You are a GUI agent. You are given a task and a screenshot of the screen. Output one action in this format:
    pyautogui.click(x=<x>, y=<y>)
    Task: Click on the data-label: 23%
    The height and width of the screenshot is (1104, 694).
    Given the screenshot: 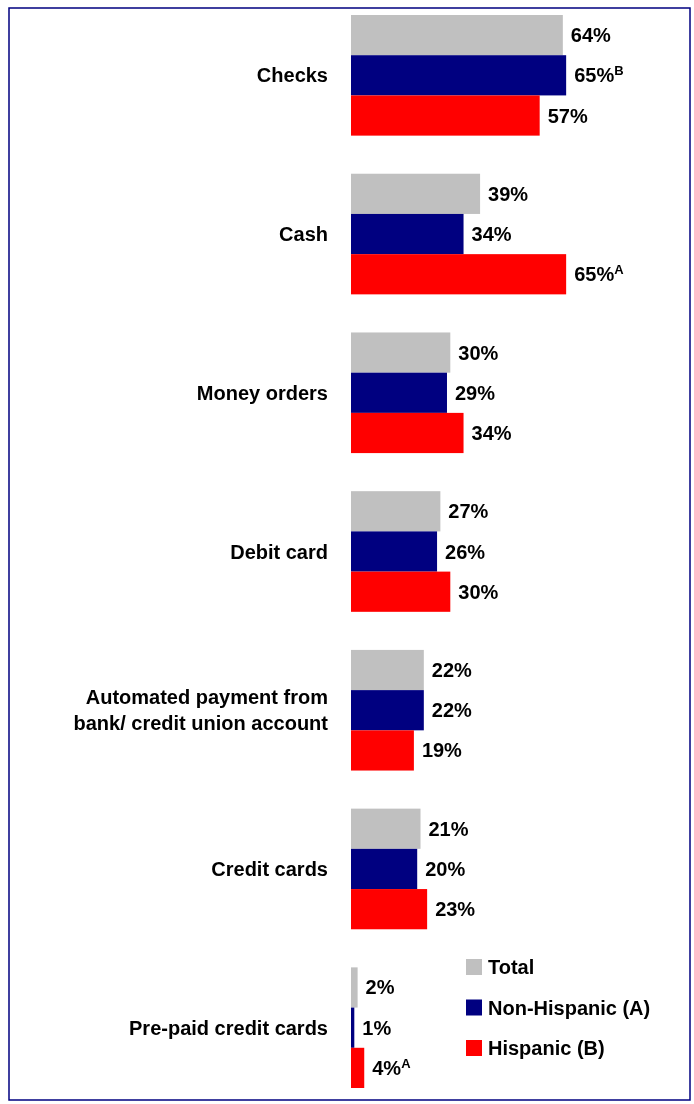 What is the action you would take?
    pyautogui.click(x=455, y=909)
    